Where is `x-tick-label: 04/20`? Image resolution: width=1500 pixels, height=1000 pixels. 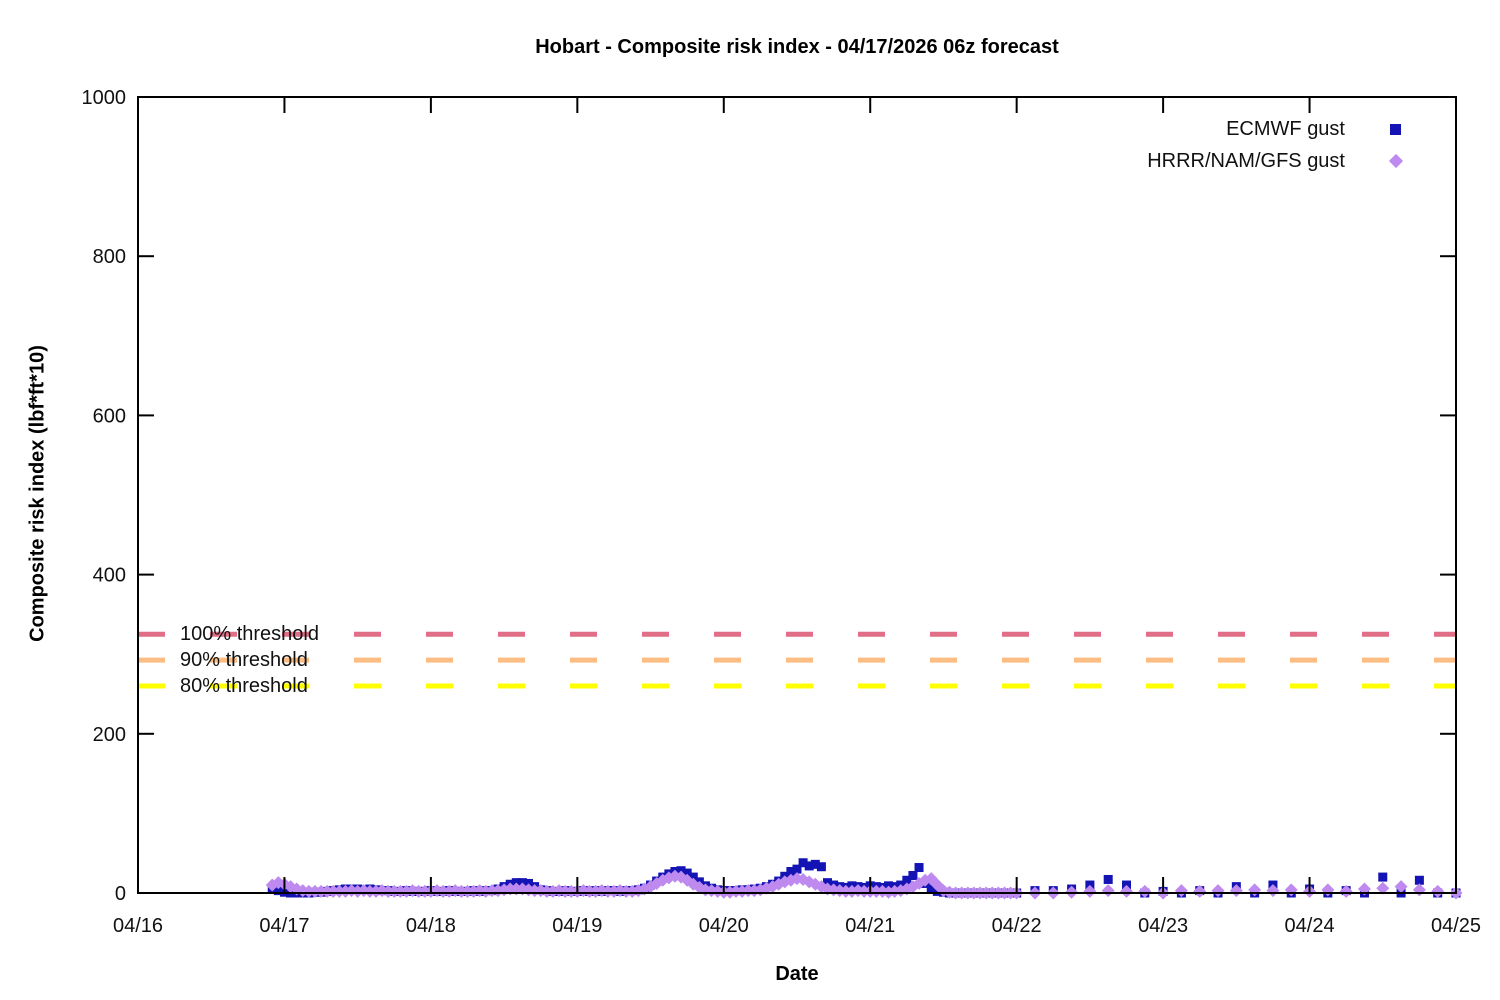 x-tick-label: 04/20 is located at coordinates (724, 926).